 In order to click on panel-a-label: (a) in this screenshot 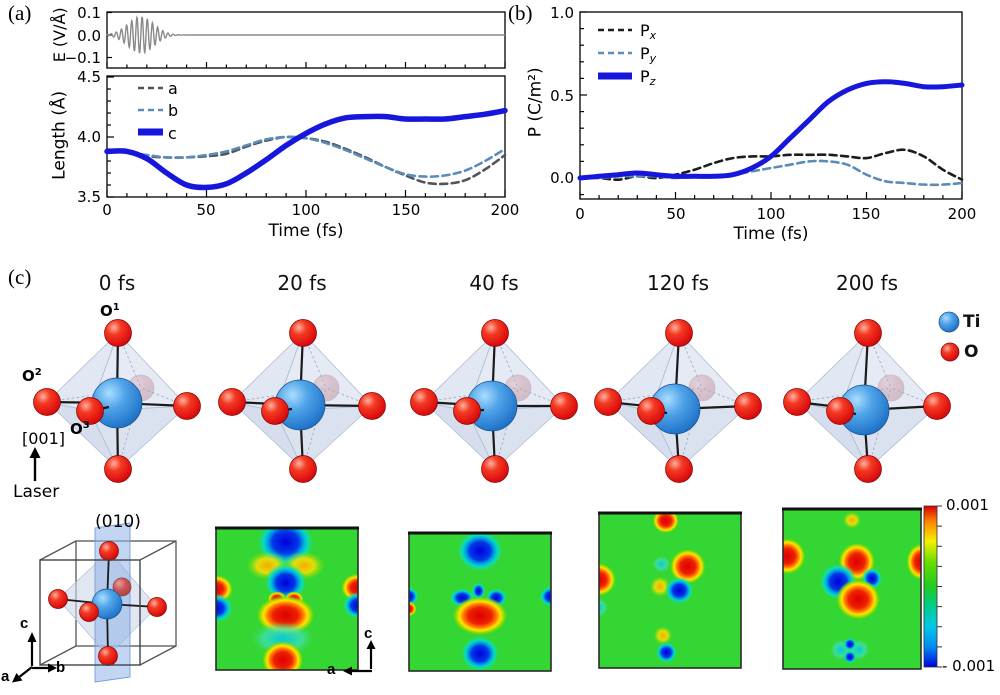, I will do `click(20, 13)`.